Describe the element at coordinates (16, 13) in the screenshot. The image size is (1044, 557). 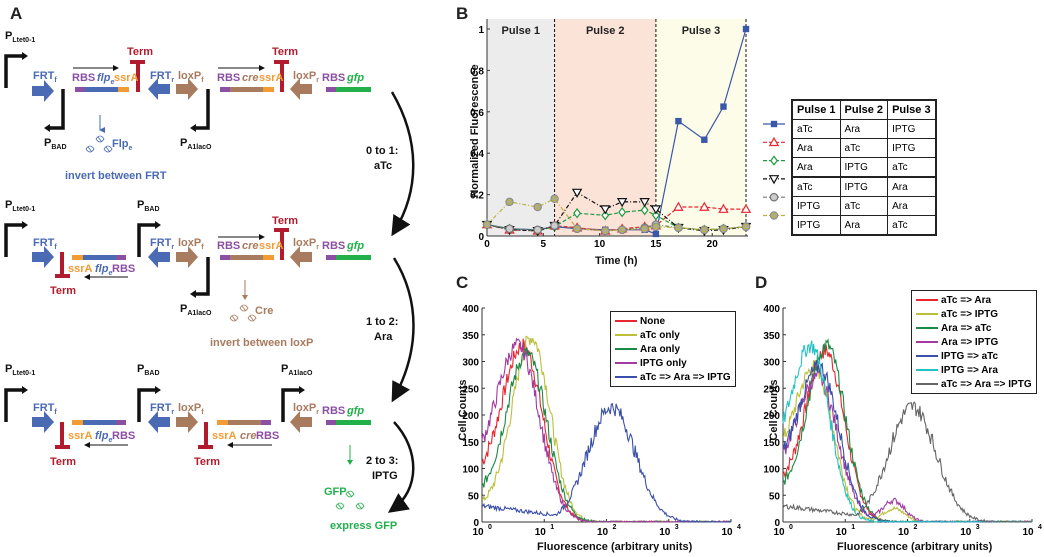
I see `panel-a-label: A` at that location.